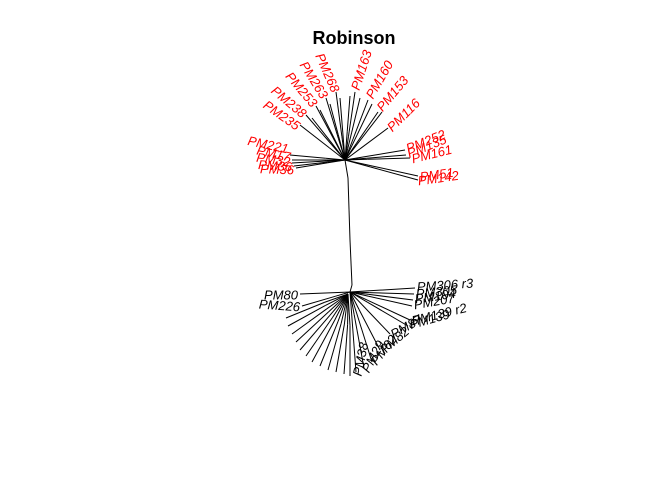  I want to click on leaf-label-top-12: PM36, so click(276, 165).